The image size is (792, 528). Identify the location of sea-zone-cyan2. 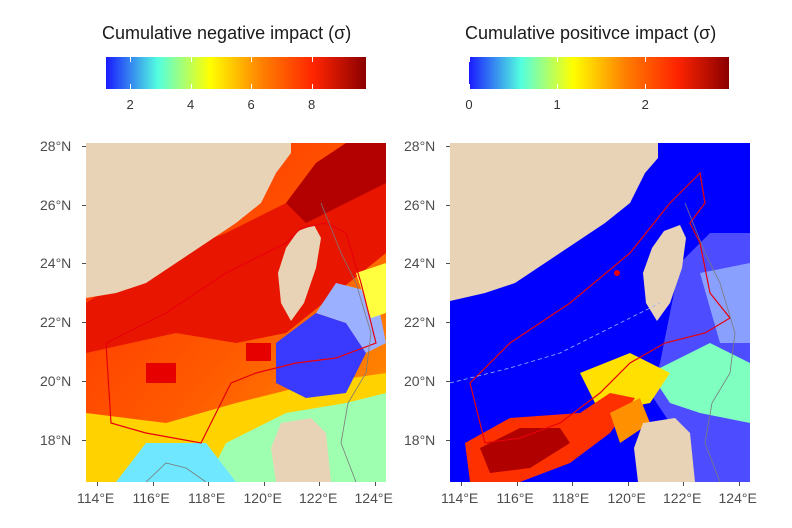
(176, 462).